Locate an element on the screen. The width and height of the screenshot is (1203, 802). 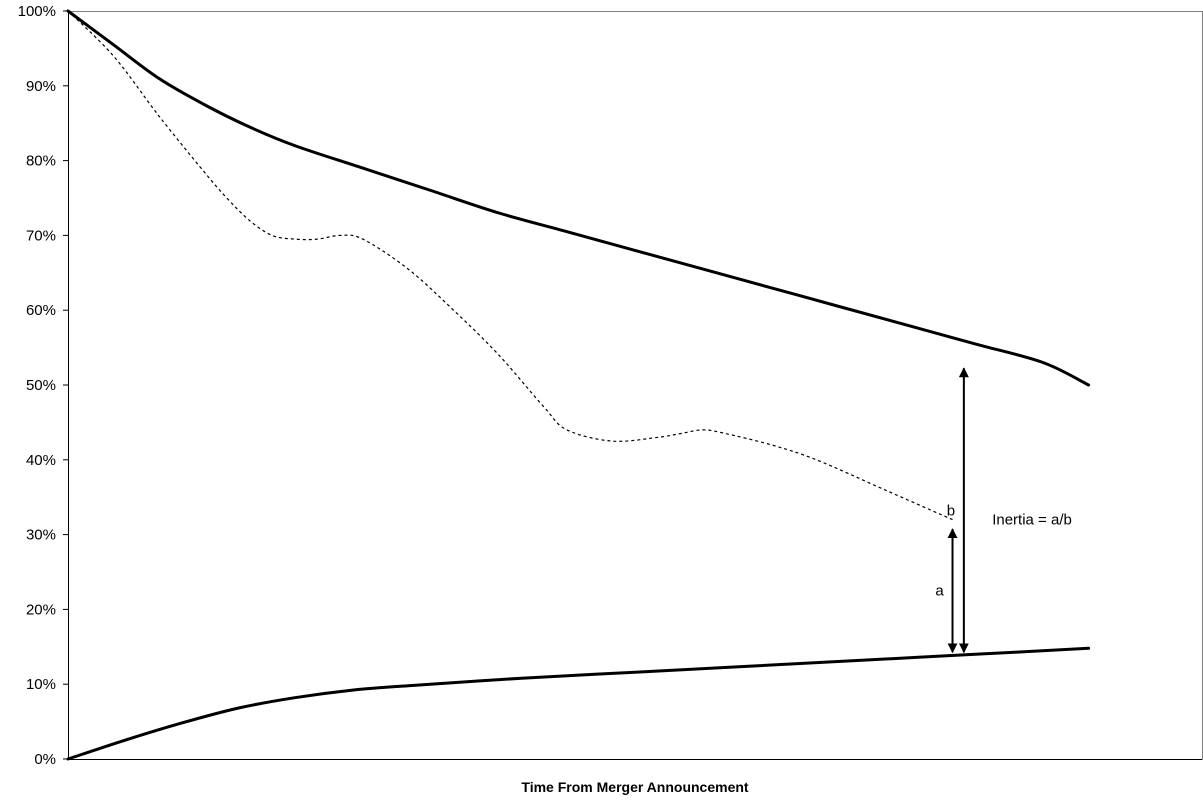
y-axis-ticks: 0% 10% 20% 30% 40% 50% 60% 70% 80% 90% 100% is located at coordinates (43, 385).